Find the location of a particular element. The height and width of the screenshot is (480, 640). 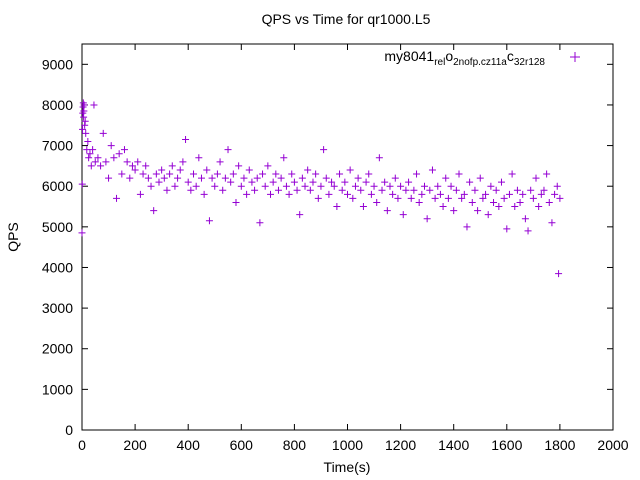

legend: my8041relo2nofp.cz11ac32r128 is located at coordinates (482, 58).